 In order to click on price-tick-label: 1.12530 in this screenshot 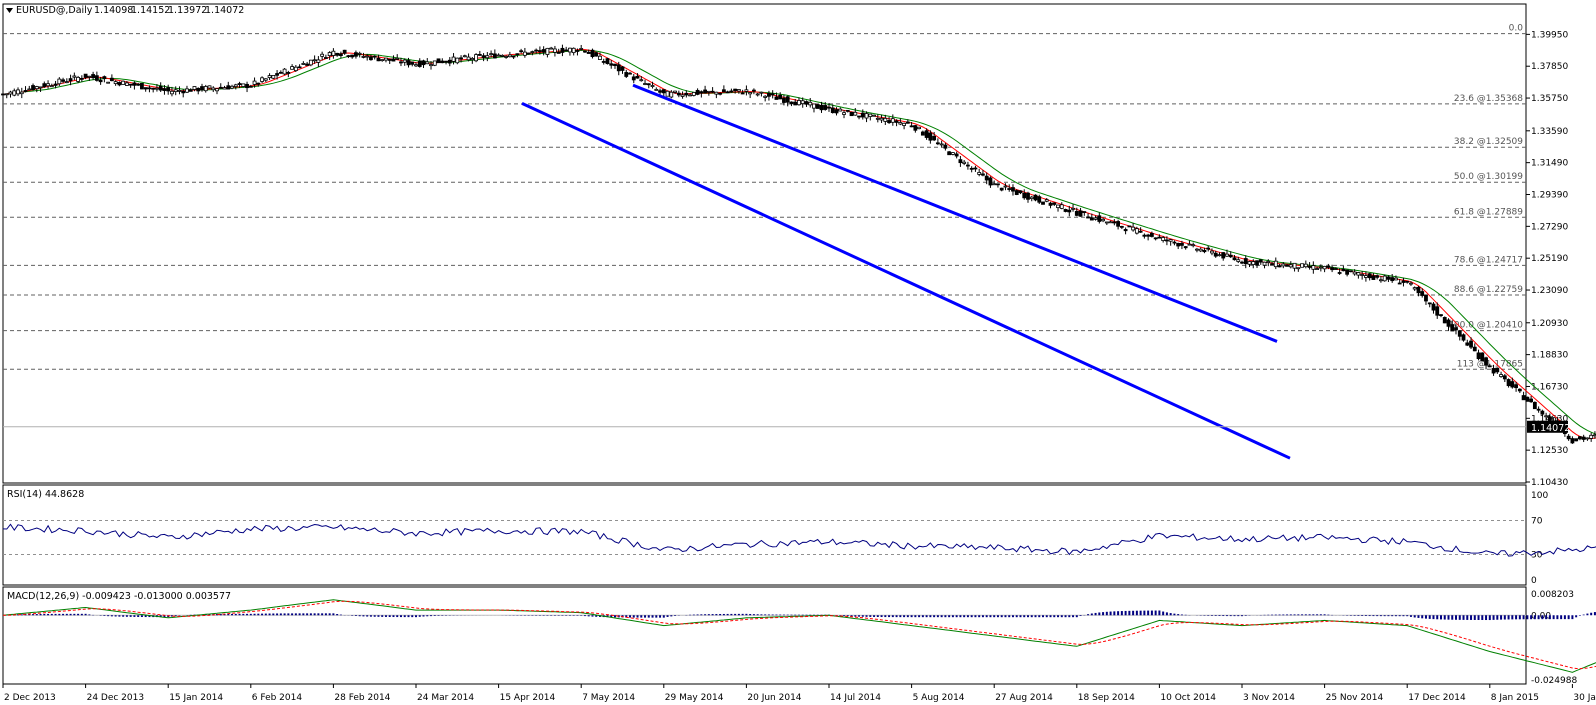, I will do `click(1549, 451)`.